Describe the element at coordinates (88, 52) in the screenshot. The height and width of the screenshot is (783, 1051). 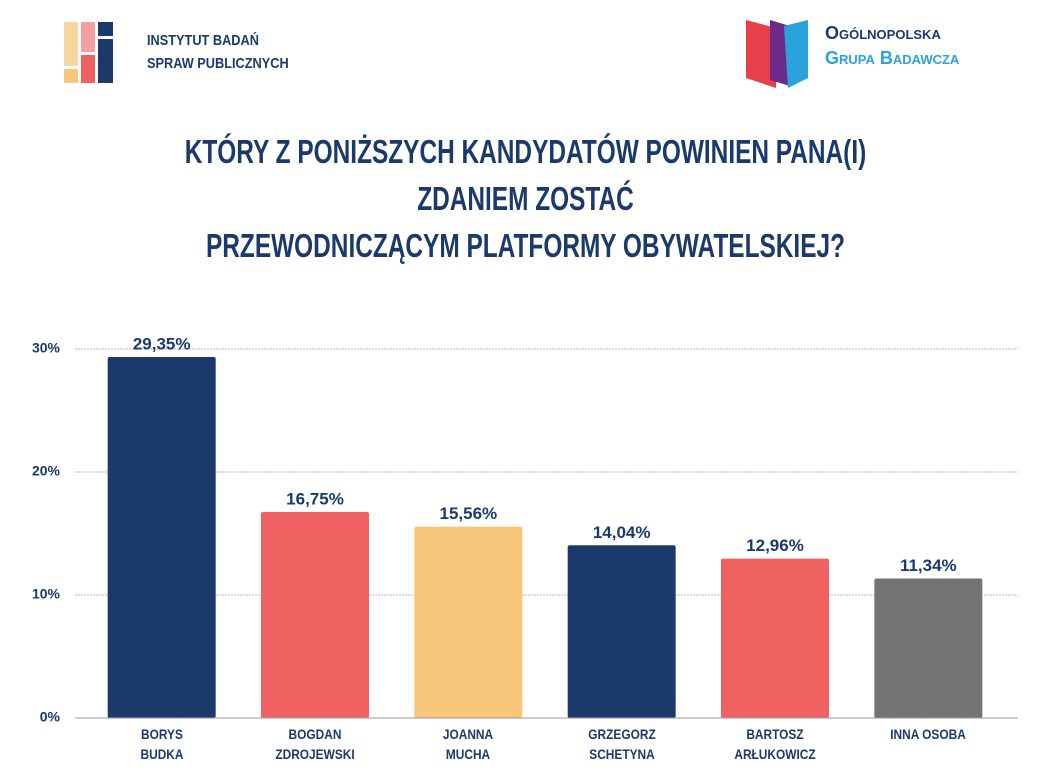
I see `left-logo` at that location.